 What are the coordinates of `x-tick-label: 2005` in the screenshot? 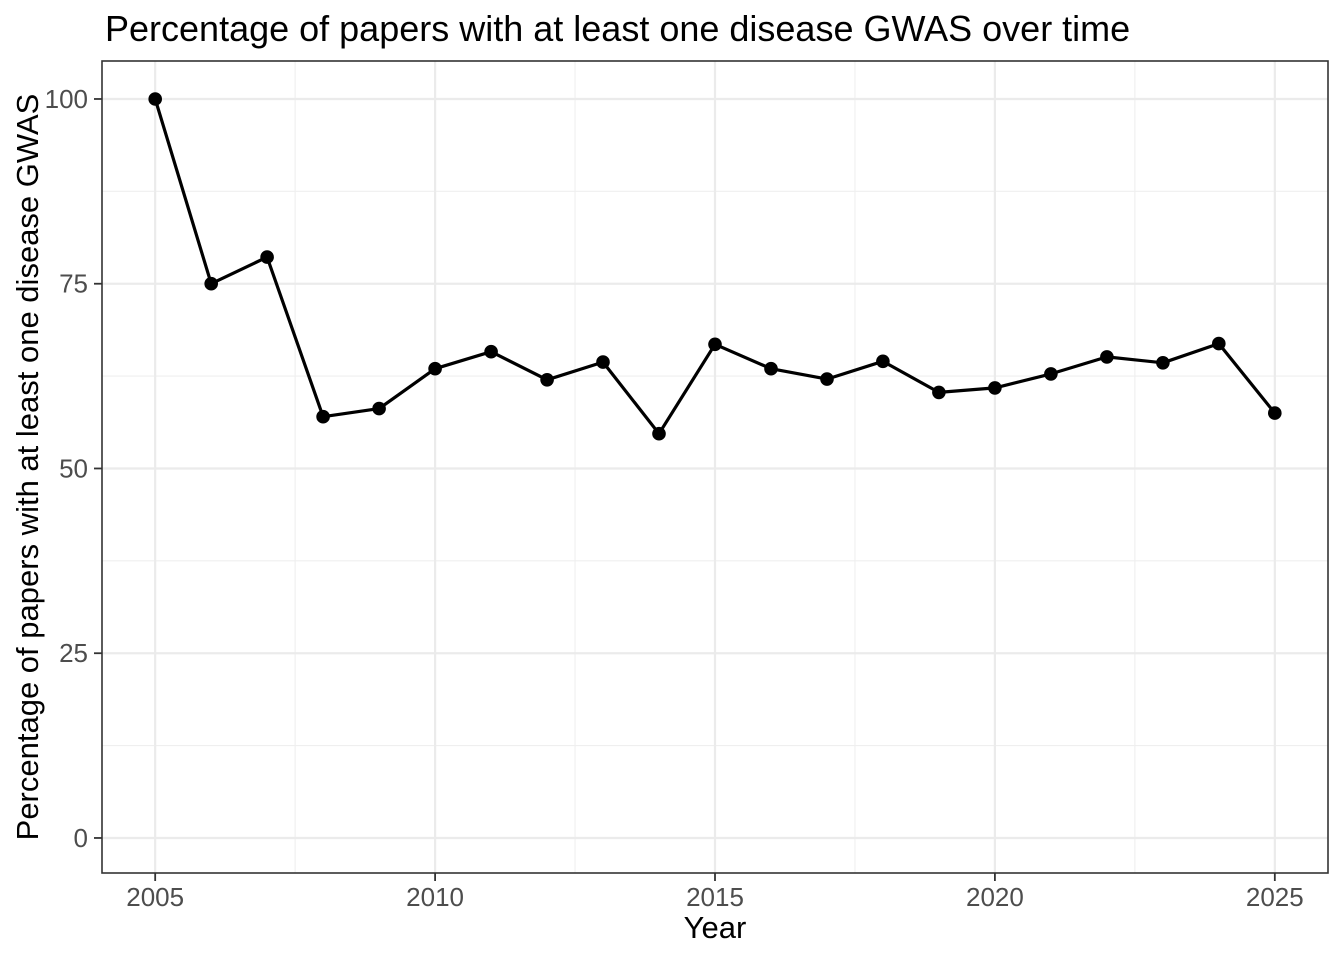 It's located at (155, 897).